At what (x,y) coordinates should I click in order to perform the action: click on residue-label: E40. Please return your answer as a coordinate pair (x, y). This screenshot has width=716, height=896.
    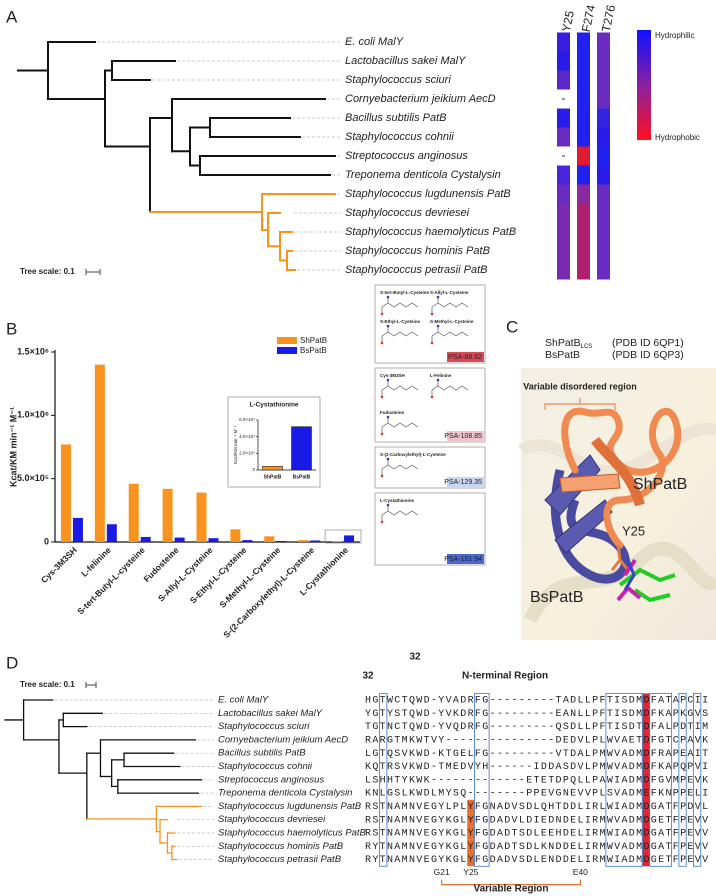
    Looking at the image, I should click on (580, 872).